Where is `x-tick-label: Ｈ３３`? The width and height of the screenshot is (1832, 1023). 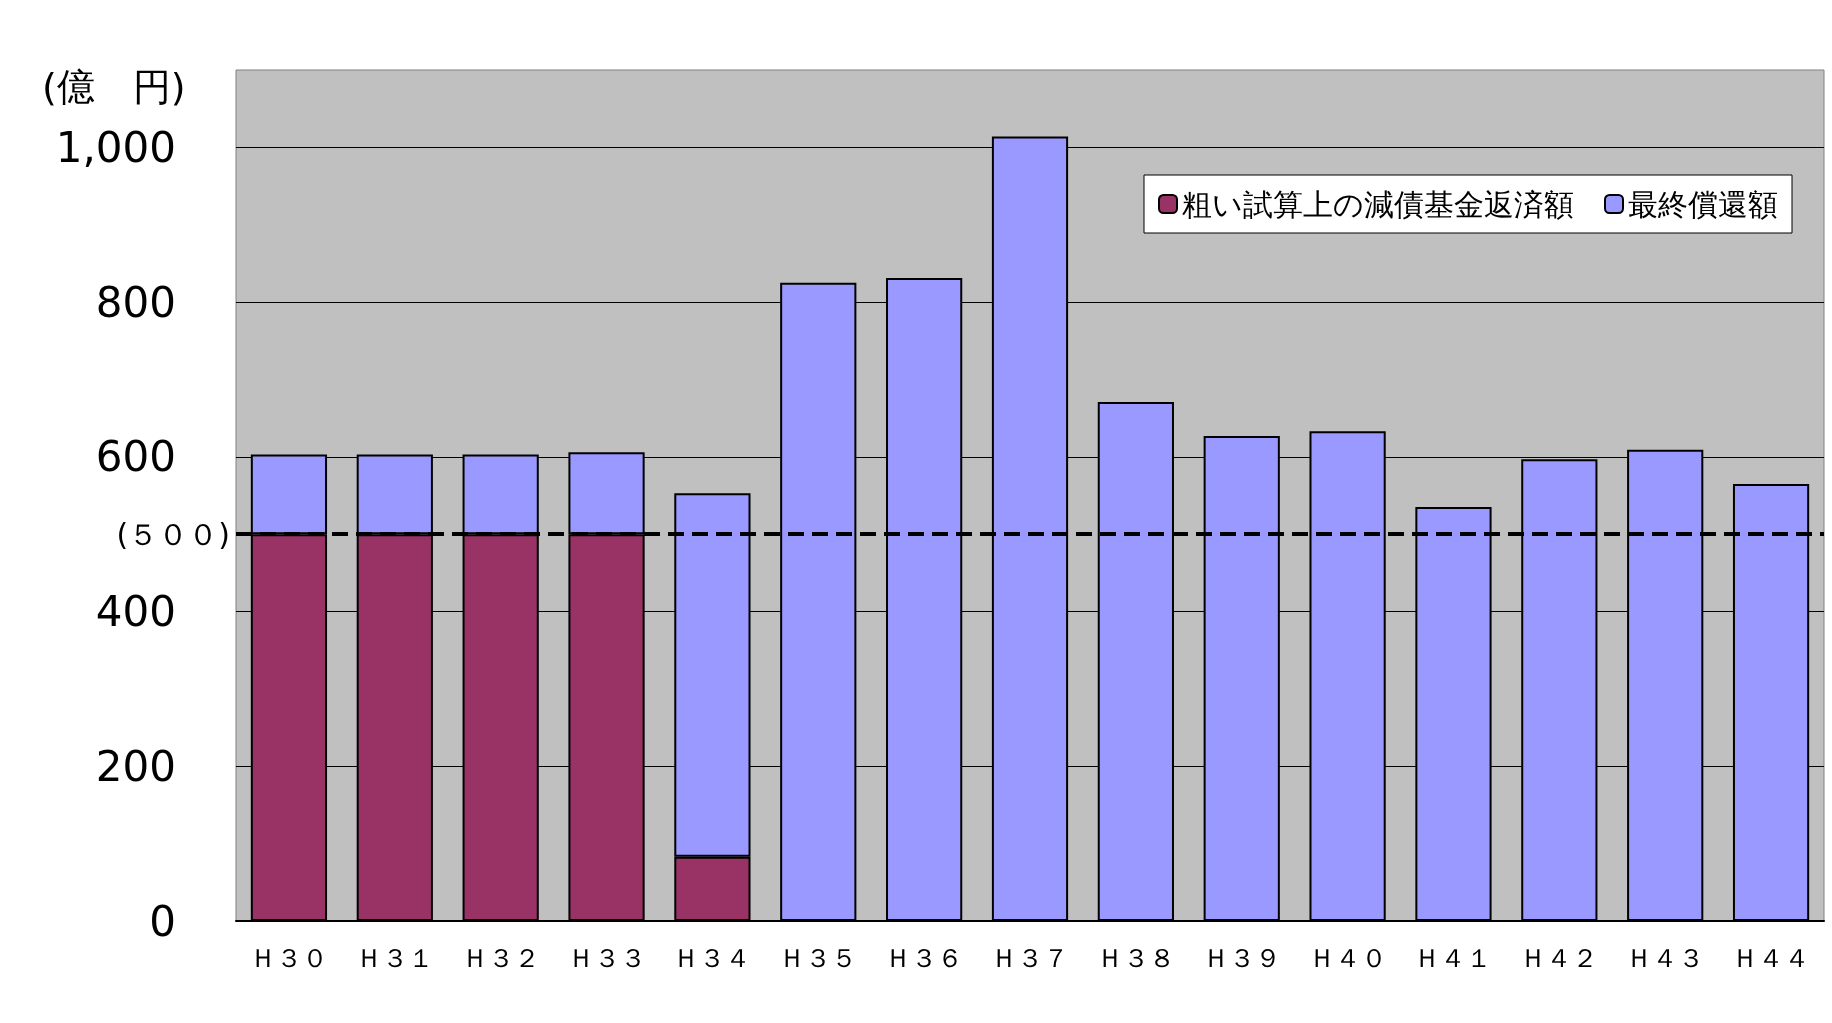 x-tick-label: Ｈ３３ is located at coordinates (606, 958).